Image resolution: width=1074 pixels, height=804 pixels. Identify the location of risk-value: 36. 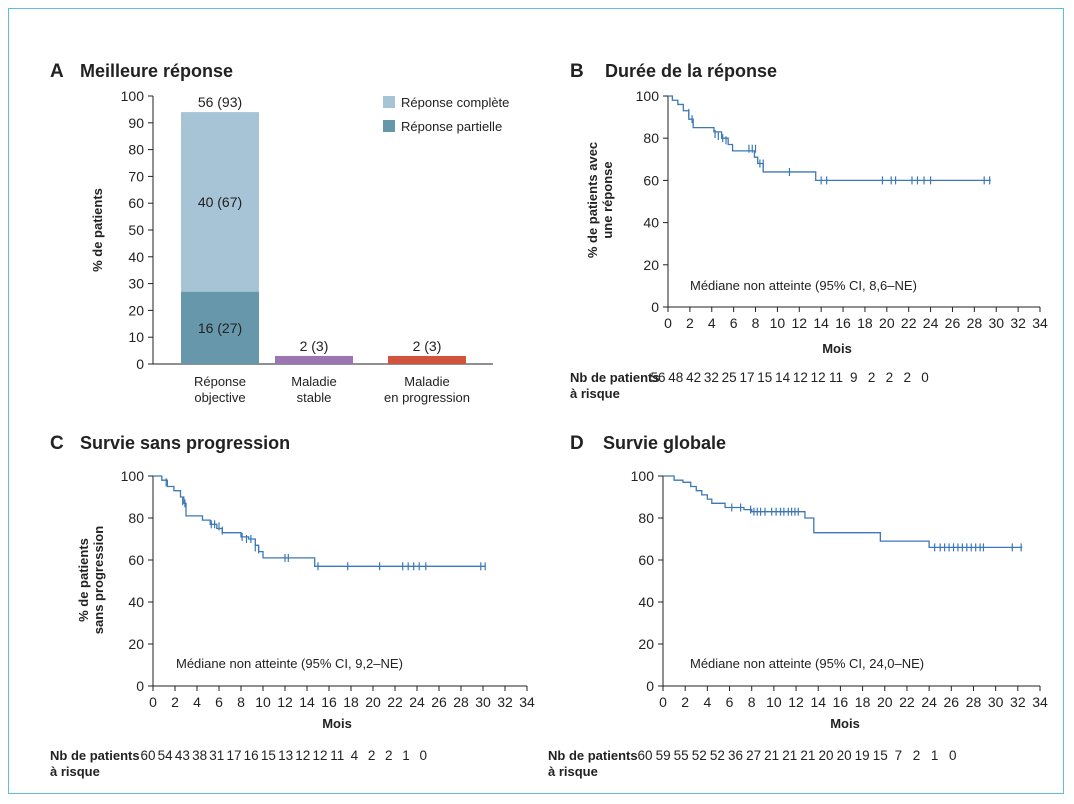
(735, 755).